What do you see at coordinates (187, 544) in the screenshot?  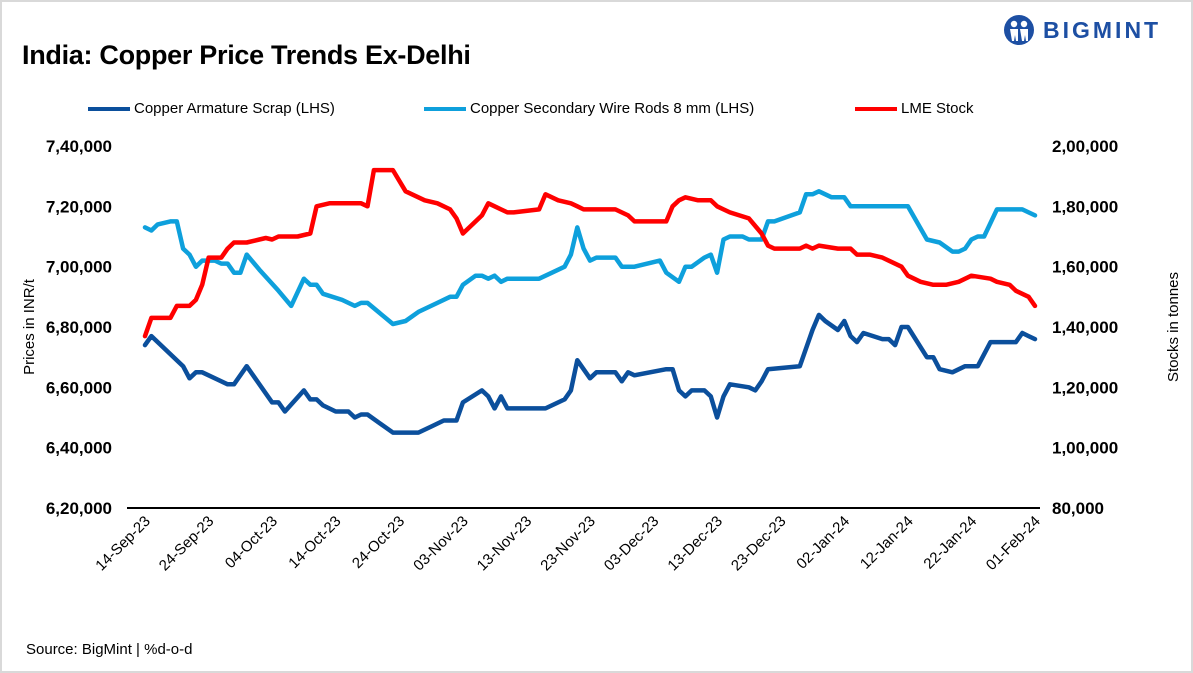 I see `x-tick-label: 24-Sep-23` at bounding box center [187, 544].